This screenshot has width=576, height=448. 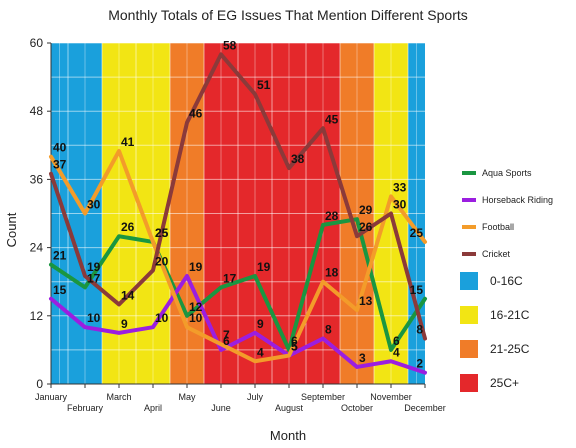 I want to click on y-tick-label: 48, so click(x=37, y=111).